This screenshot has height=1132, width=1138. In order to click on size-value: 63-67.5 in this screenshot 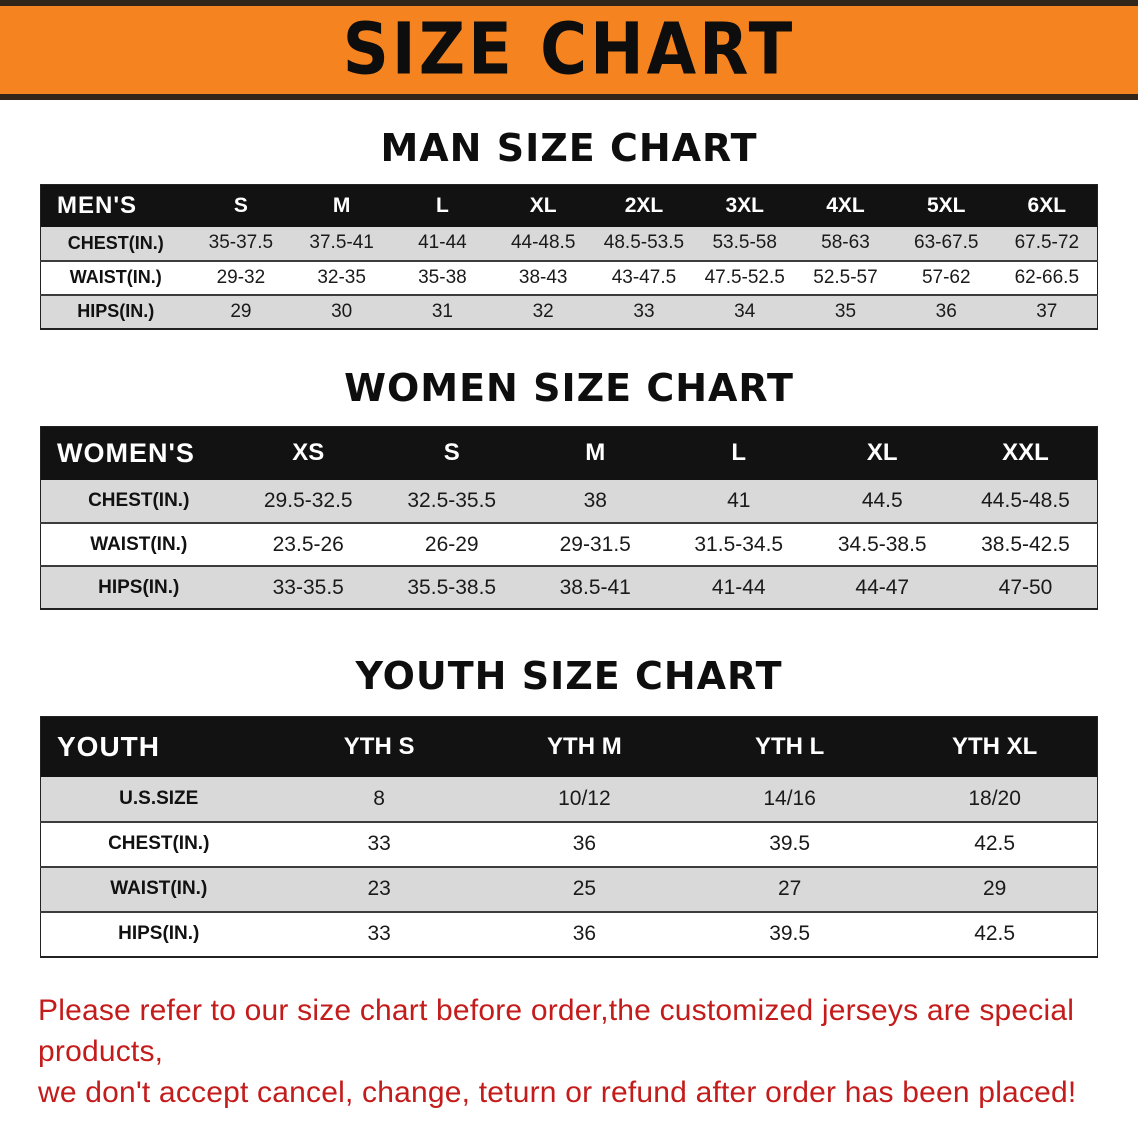, I will do `click(946, 242)`.